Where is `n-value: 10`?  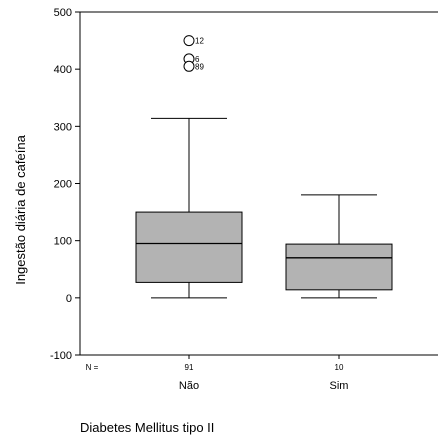
n-value: 10 is located at coordinates (339, 367).